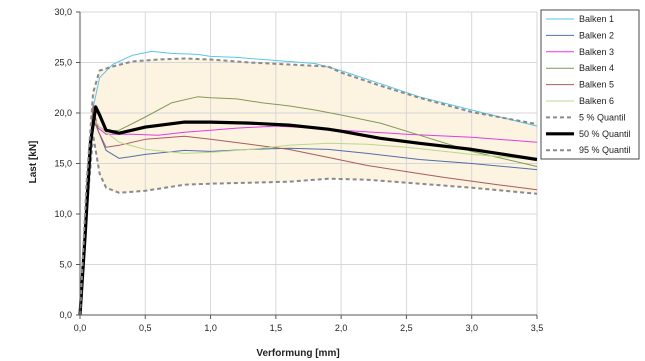 This screenshot has height=361, width=645. What do you see at coordinates (596, 19) in the screenshot?
I see `legend-label-balken-1: Balken 1` at bounding box center [596, 19].